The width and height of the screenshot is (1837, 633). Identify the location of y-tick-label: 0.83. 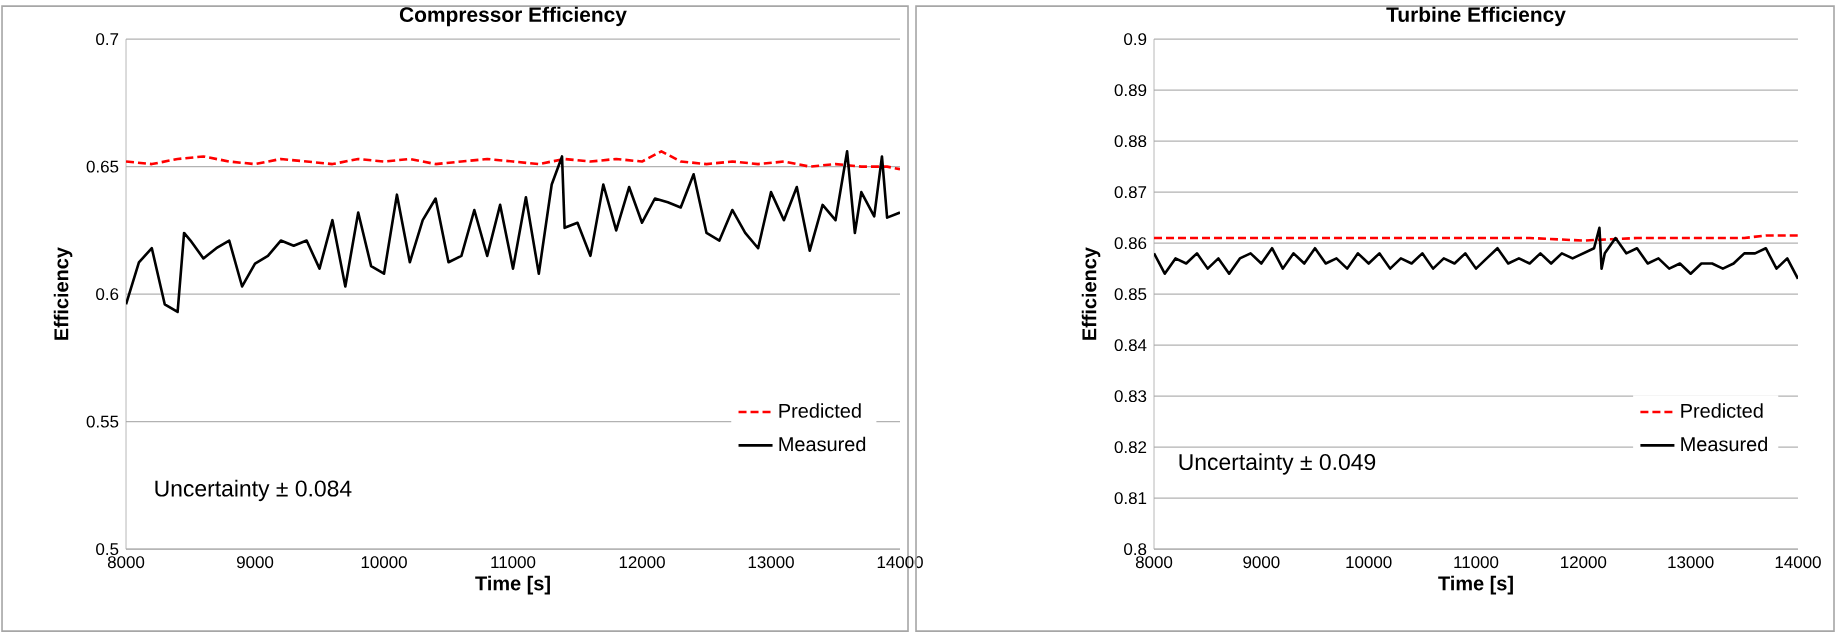
(1130, 396).